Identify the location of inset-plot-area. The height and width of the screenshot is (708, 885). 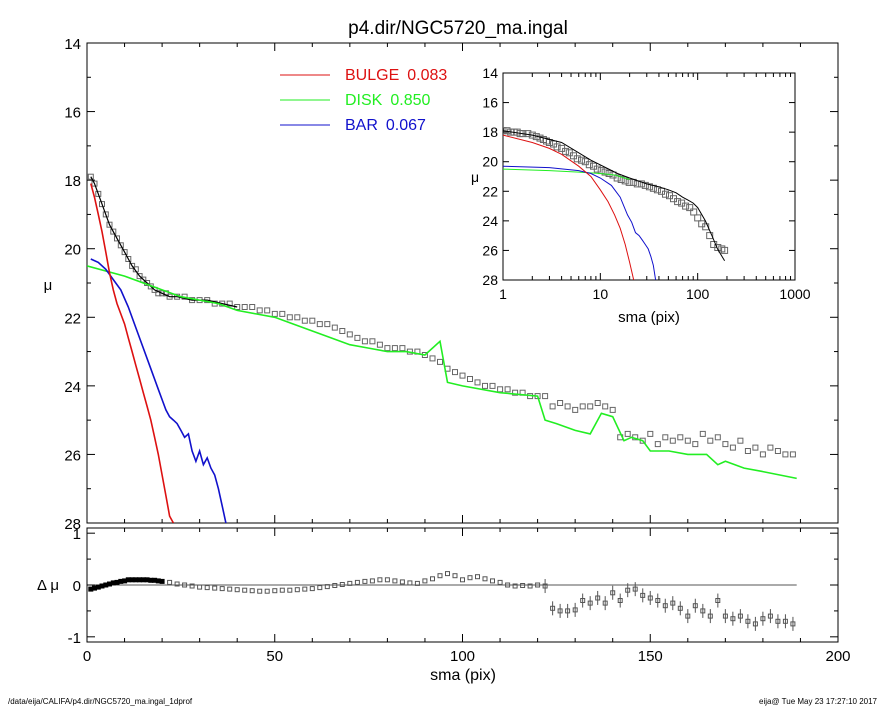
(616, 203).